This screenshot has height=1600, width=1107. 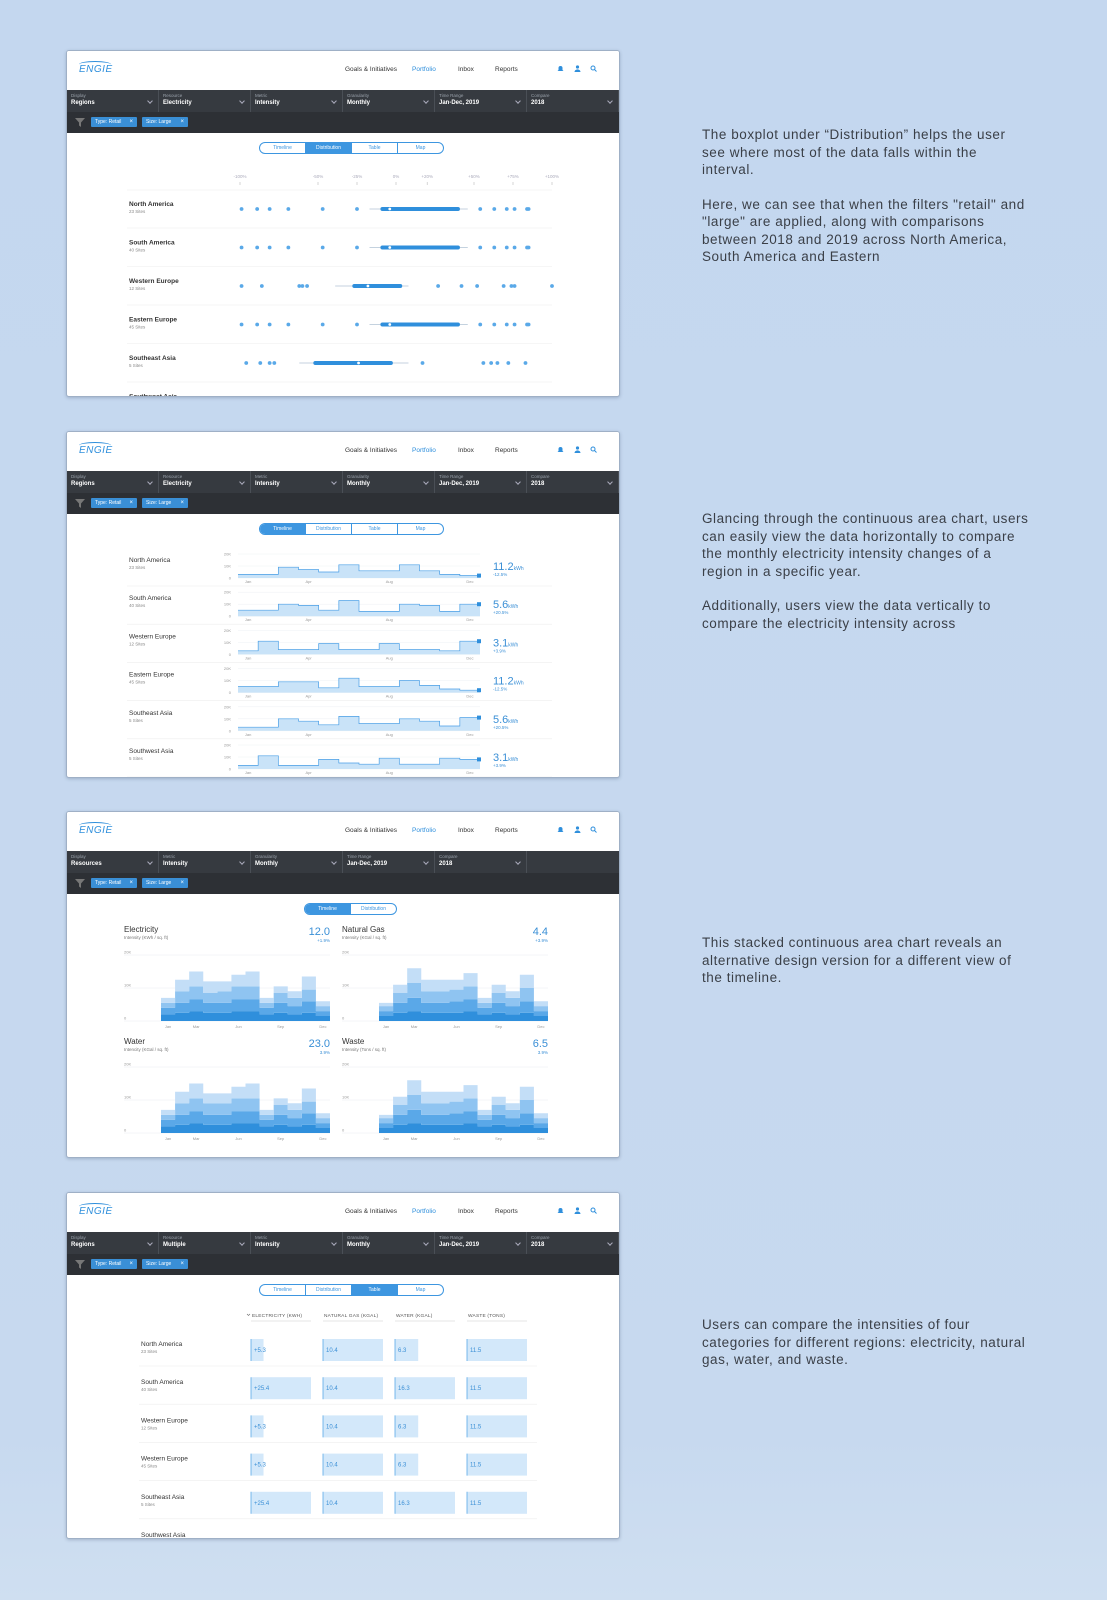 I want to click on tab-bar: Timeline Distribution Table Map, so click(x=351, y=148).